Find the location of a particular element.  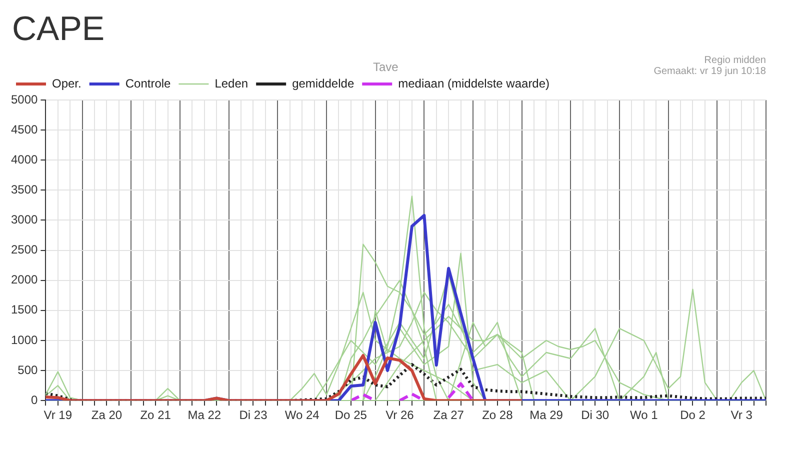

x-tick-label: Wo 24 is located at coordinates (302, 415).